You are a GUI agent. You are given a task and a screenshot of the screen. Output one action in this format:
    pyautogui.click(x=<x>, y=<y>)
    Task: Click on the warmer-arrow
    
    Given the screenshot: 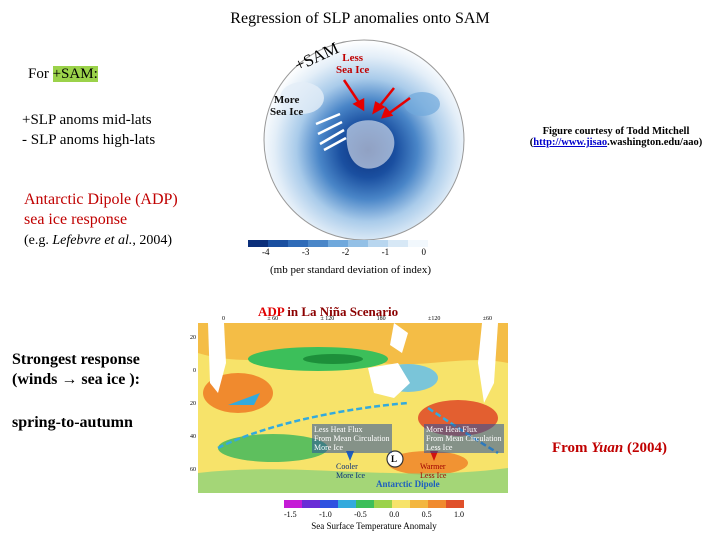 What is the action you would take?
    pyautogui.click(x=434, y=456)
    